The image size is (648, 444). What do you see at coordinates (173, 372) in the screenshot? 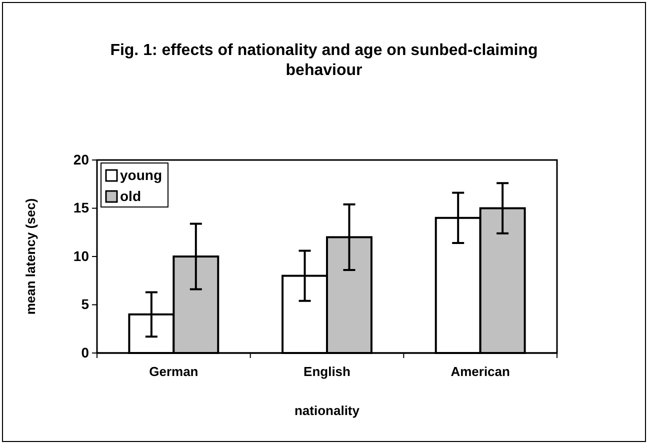
I see `x-tick-label: German` at bounding box center [173, 372].